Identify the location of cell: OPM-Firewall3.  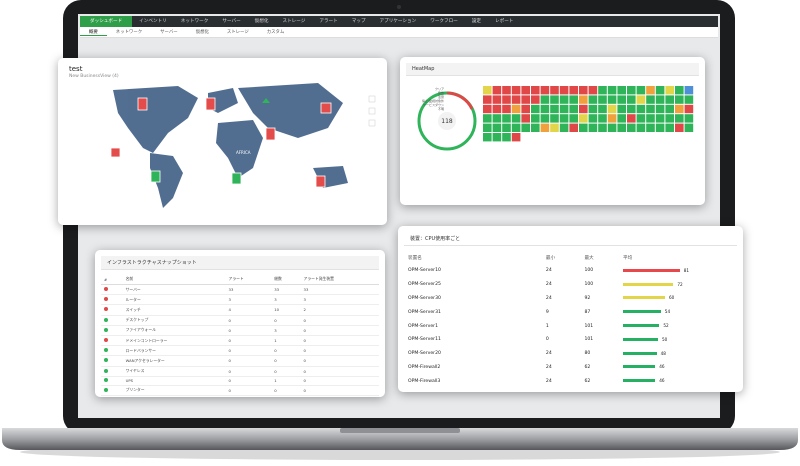
(424, 381).